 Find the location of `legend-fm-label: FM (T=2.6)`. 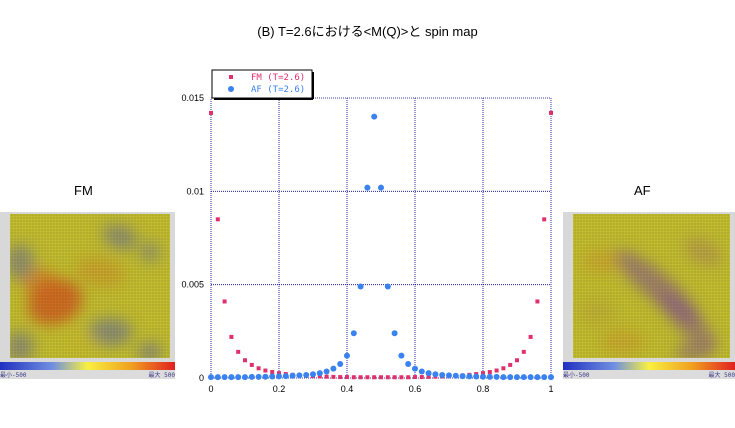

legend-fm-label: FM (T=2.6) is located at coordinates (278, 78).